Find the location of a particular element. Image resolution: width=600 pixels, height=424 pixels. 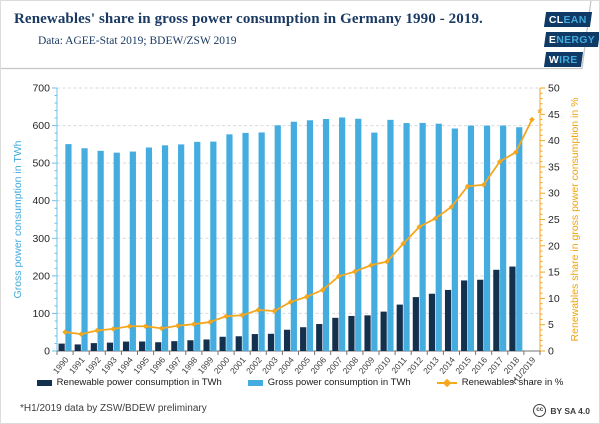

legend-item-gross: Gross power consumption in TWh is located at coordinates (329, 382).